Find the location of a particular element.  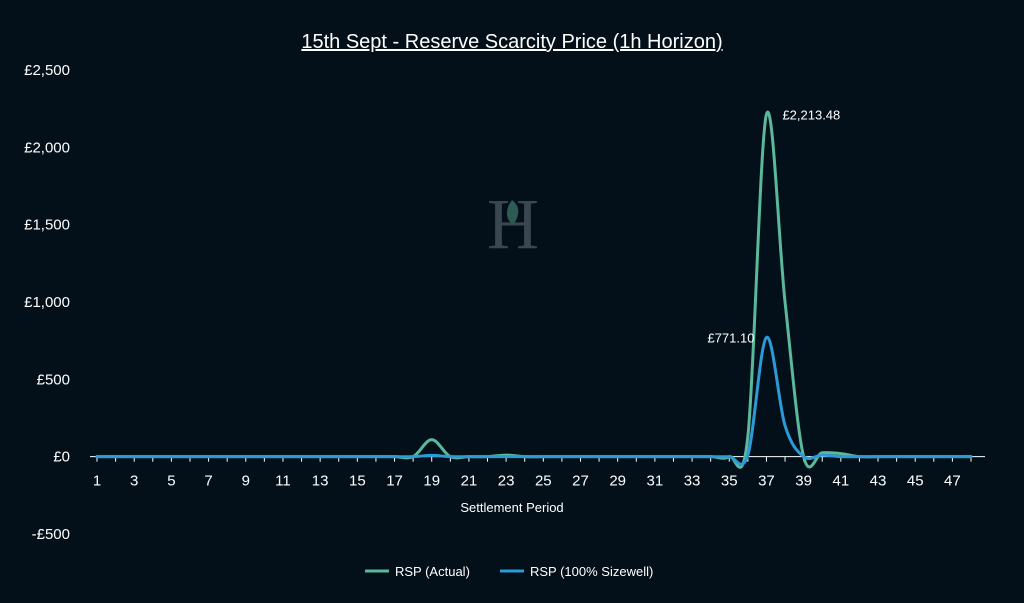

legend-item: RSP (Actual) is located at coordinates (417, 571).